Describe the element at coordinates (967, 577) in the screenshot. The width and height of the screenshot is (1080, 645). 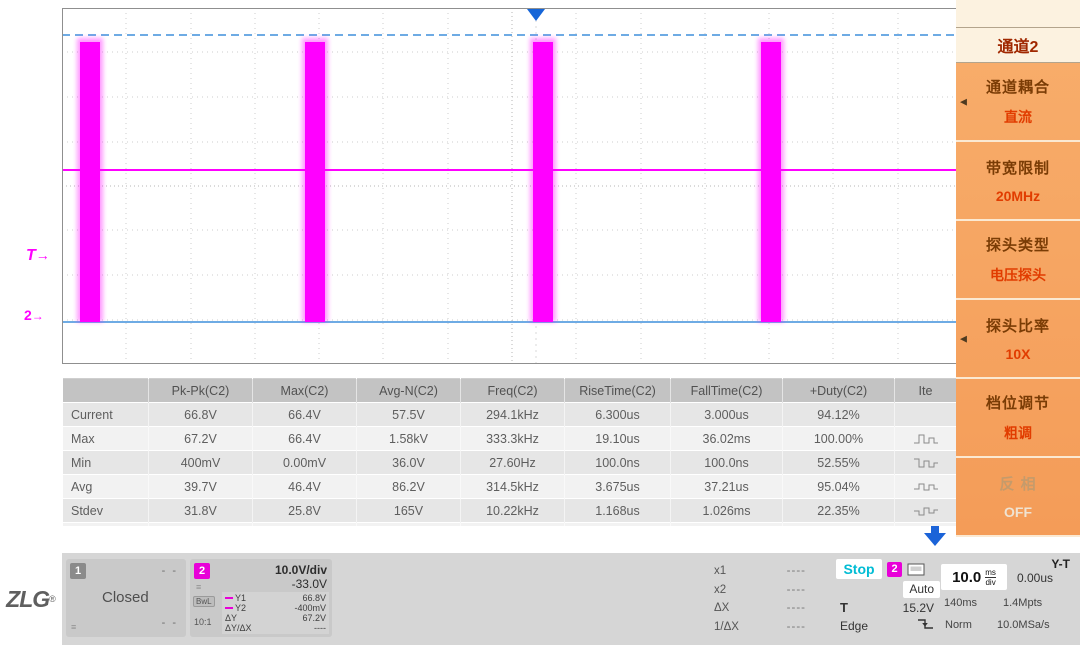
I see `timebase-scale-value: 10.0` at that location.